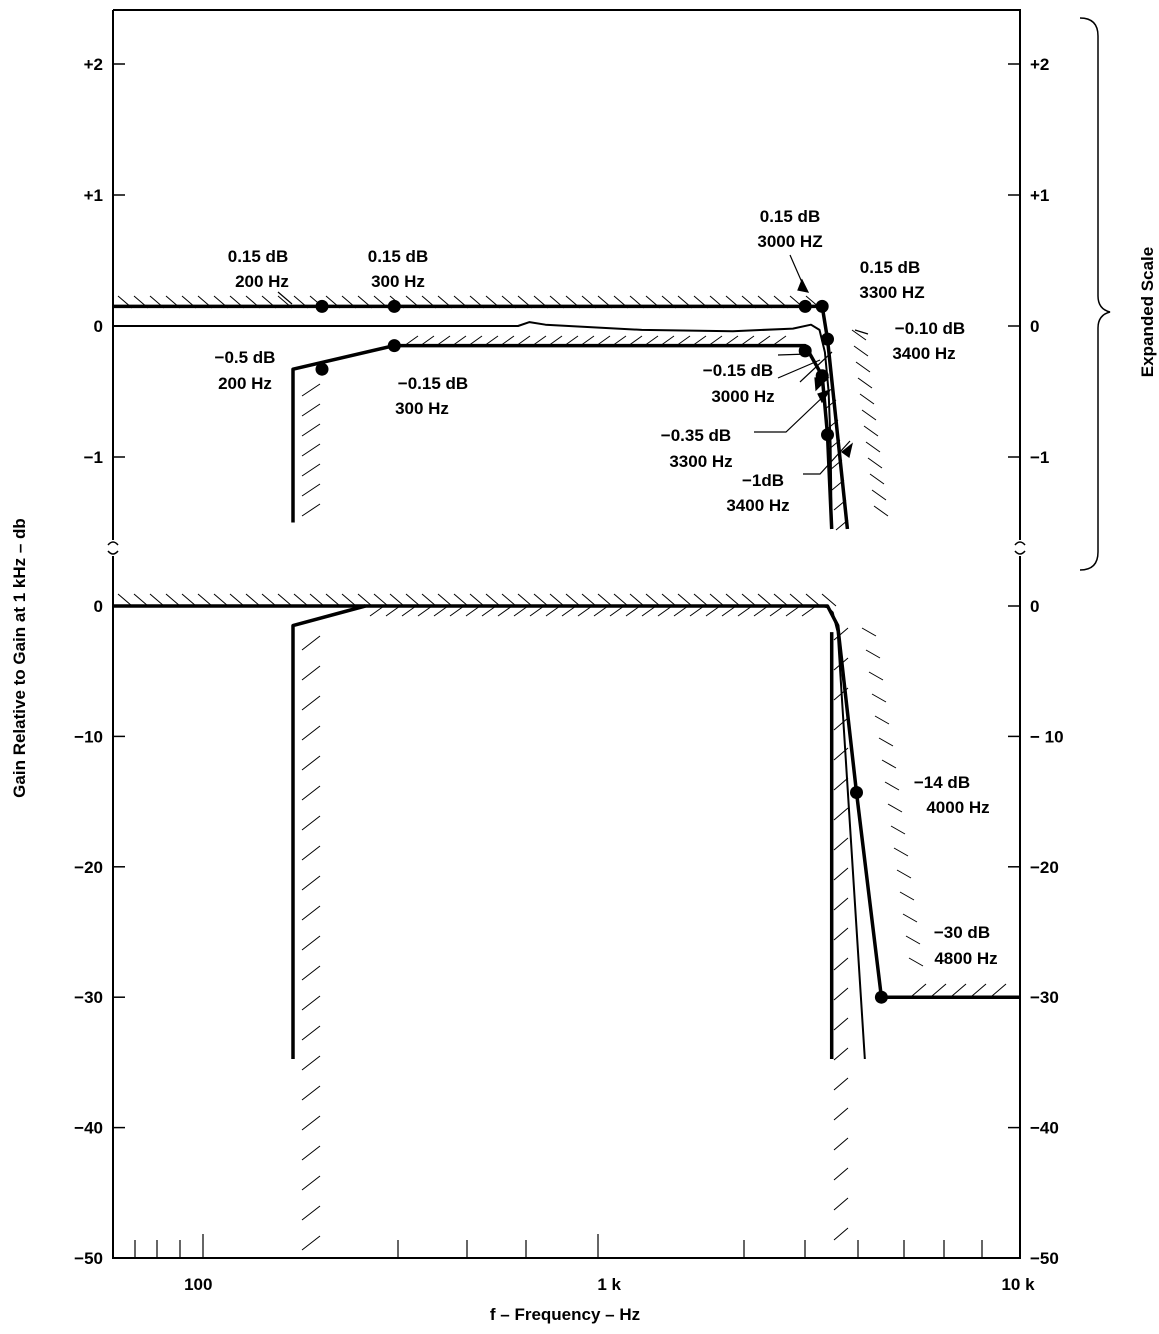 This screenshot has width=1159, height=1334. What do you see at coordinates (1044, 1258) in the screenshot?
I see `y-tick-label-right: −50` at bounding box center [1044, 1258].